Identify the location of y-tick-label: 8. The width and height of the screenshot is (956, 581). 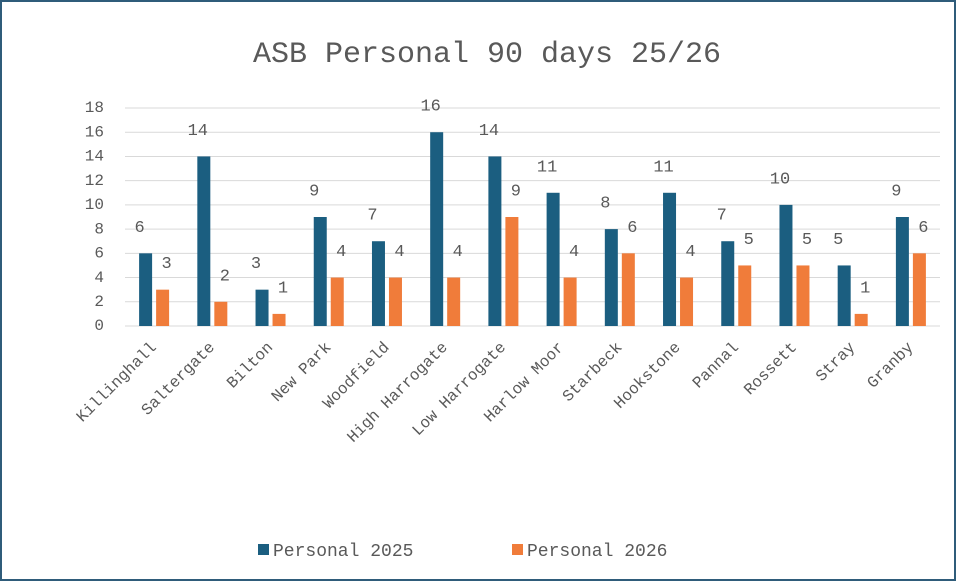
(99, 229).